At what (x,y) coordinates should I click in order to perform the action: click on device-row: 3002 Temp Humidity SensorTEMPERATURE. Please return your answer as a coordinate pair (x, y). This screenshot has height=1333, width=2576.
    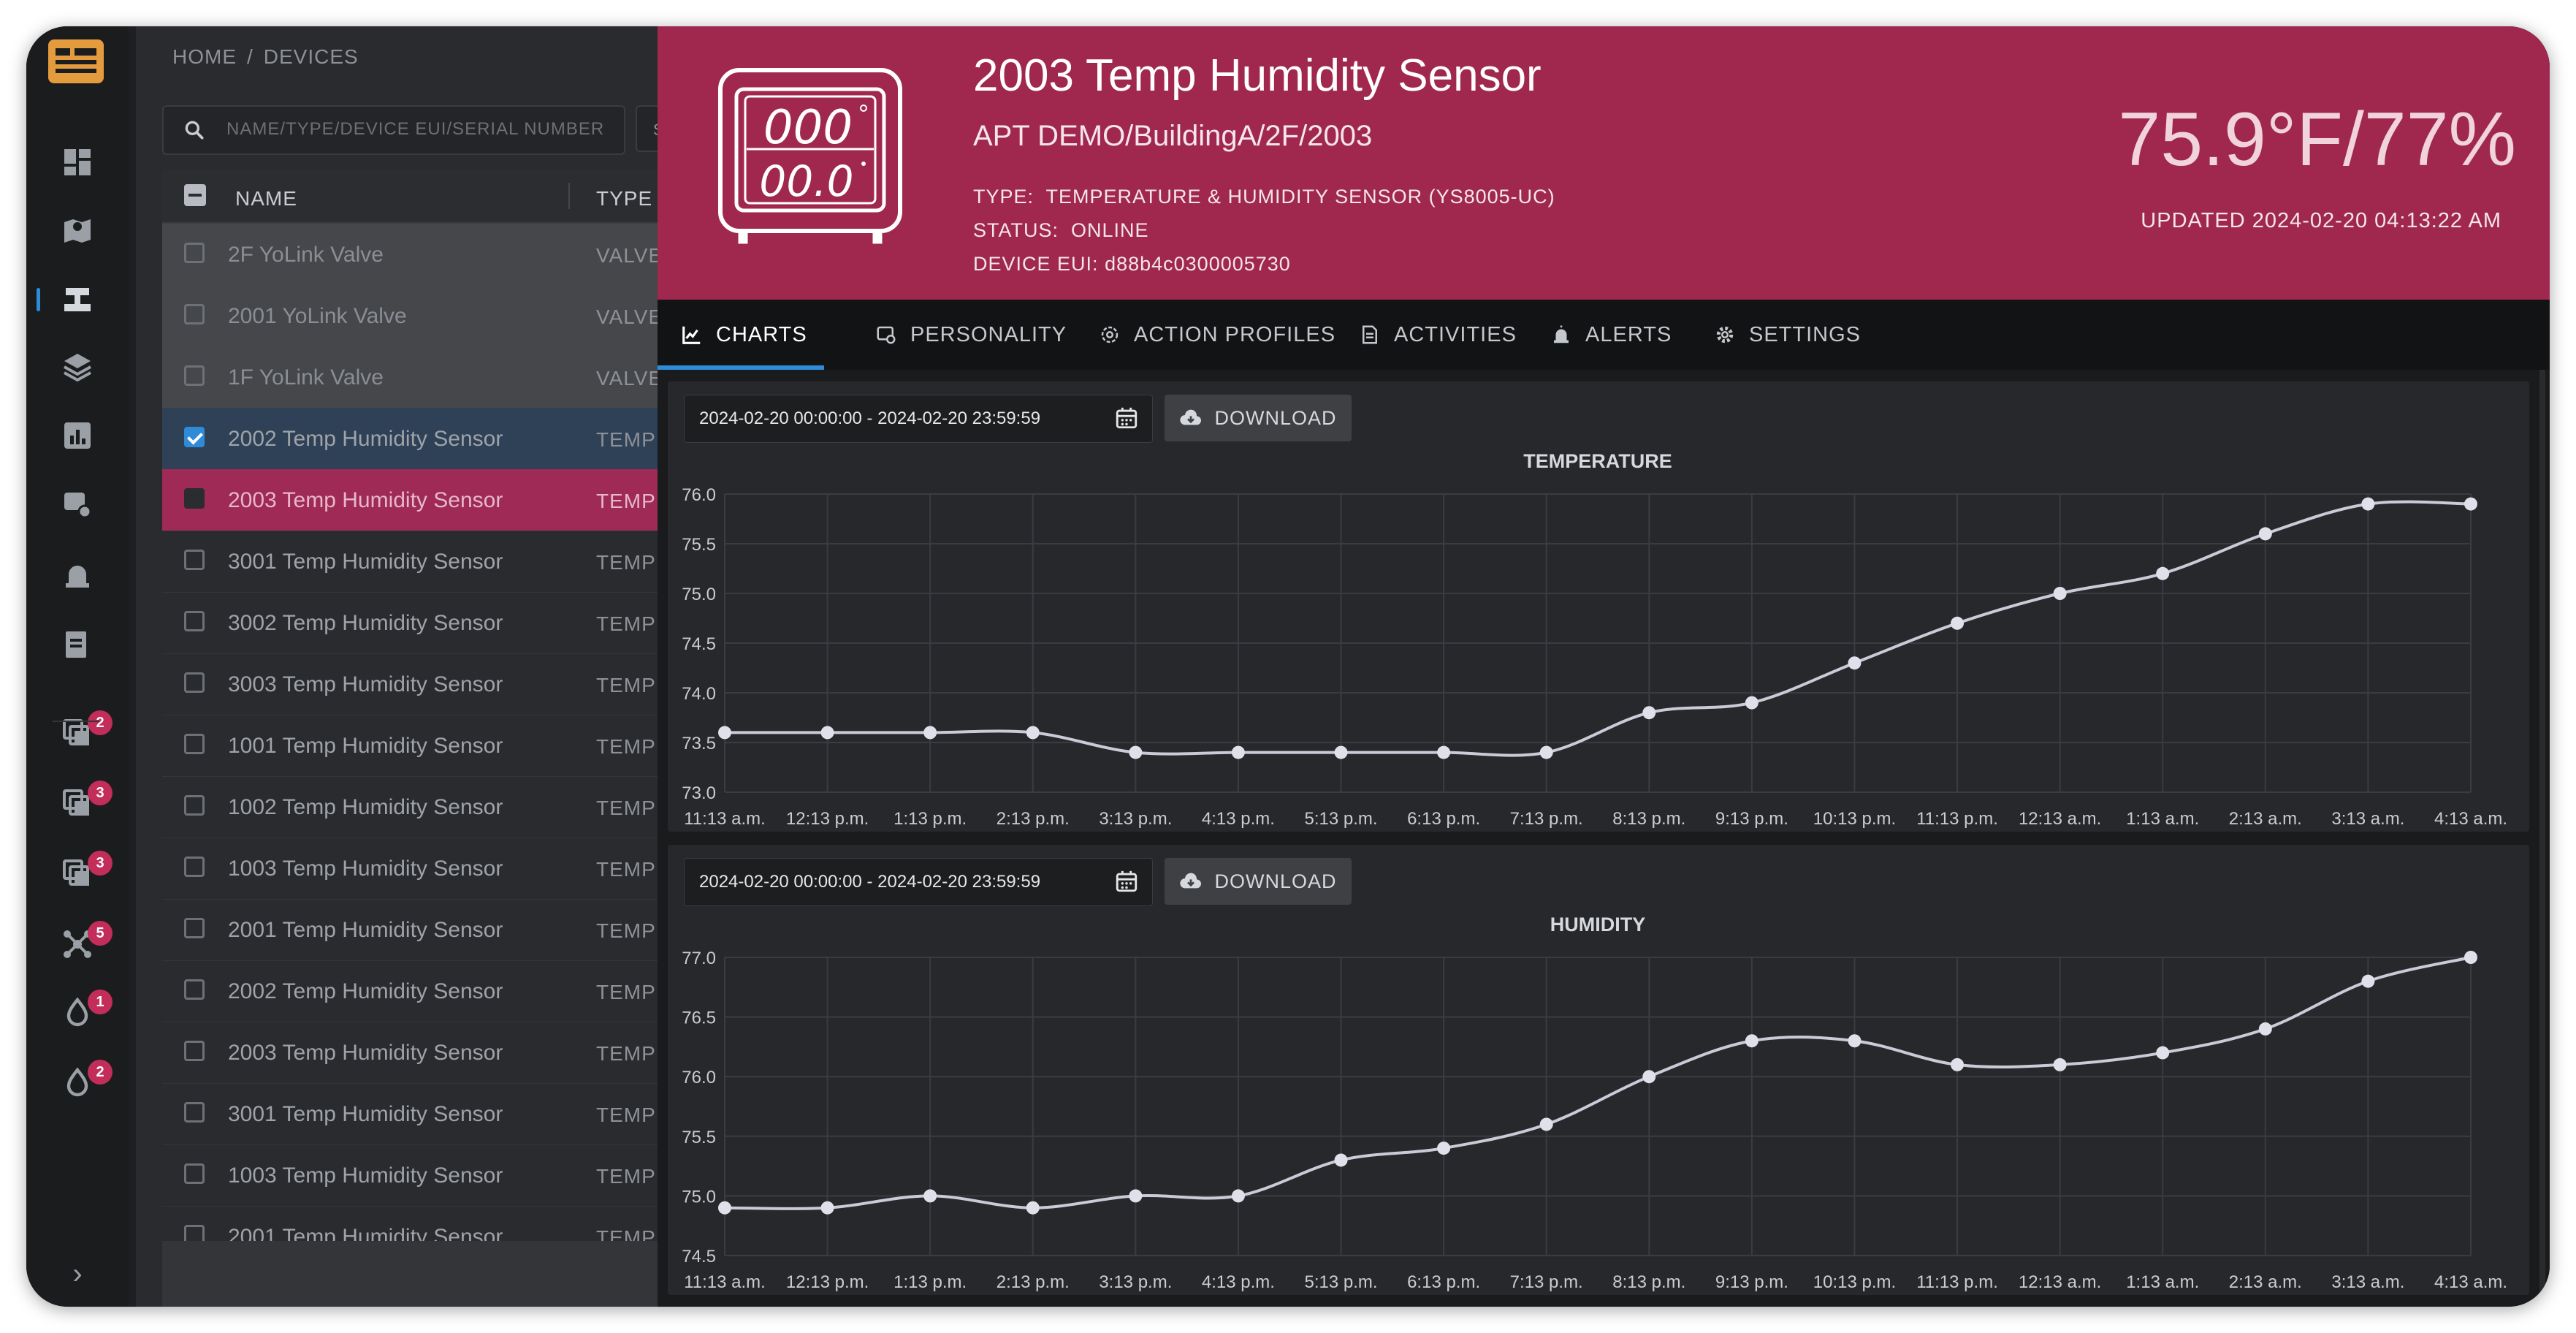
    Looking at the image, I should click on (423, 623).